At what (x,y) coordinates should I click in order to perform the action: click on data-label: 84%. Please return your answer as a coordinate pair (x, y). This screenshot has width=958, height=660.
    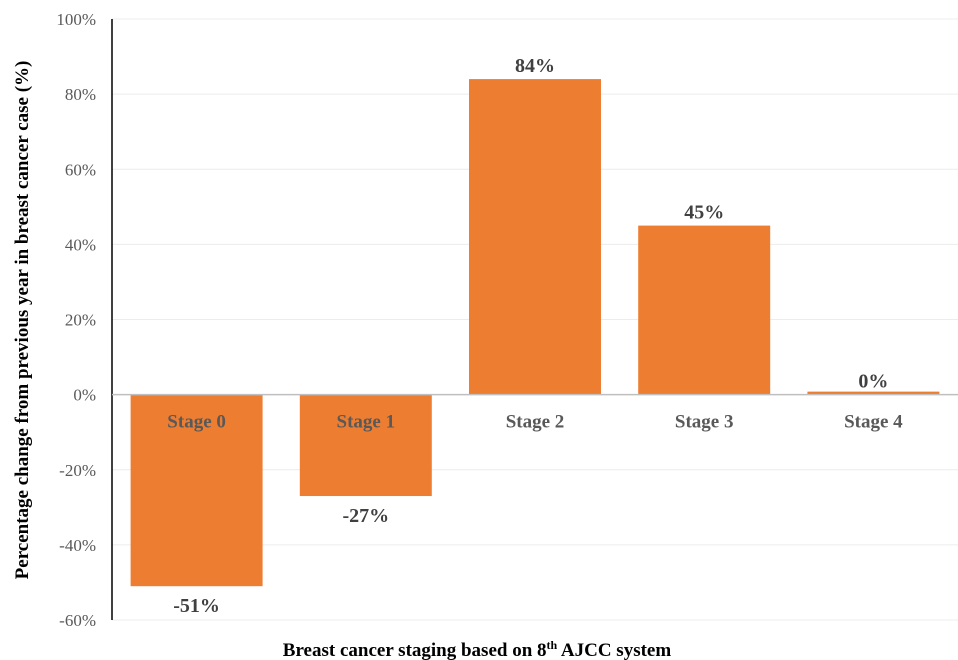
    Looking at the image, I should click on (535, 66).